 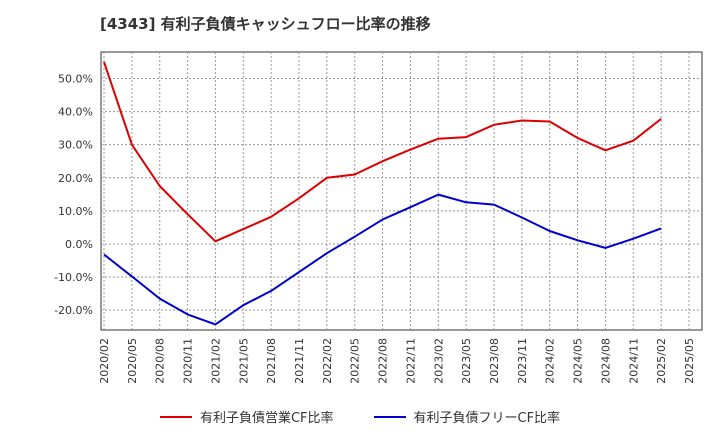 What do you see at coordinates (360, 416) in the screenshot?
I see `legend: 有利子負債営業CF比率 有利子負債フリーCF比率` at bounding box center [360, 416].